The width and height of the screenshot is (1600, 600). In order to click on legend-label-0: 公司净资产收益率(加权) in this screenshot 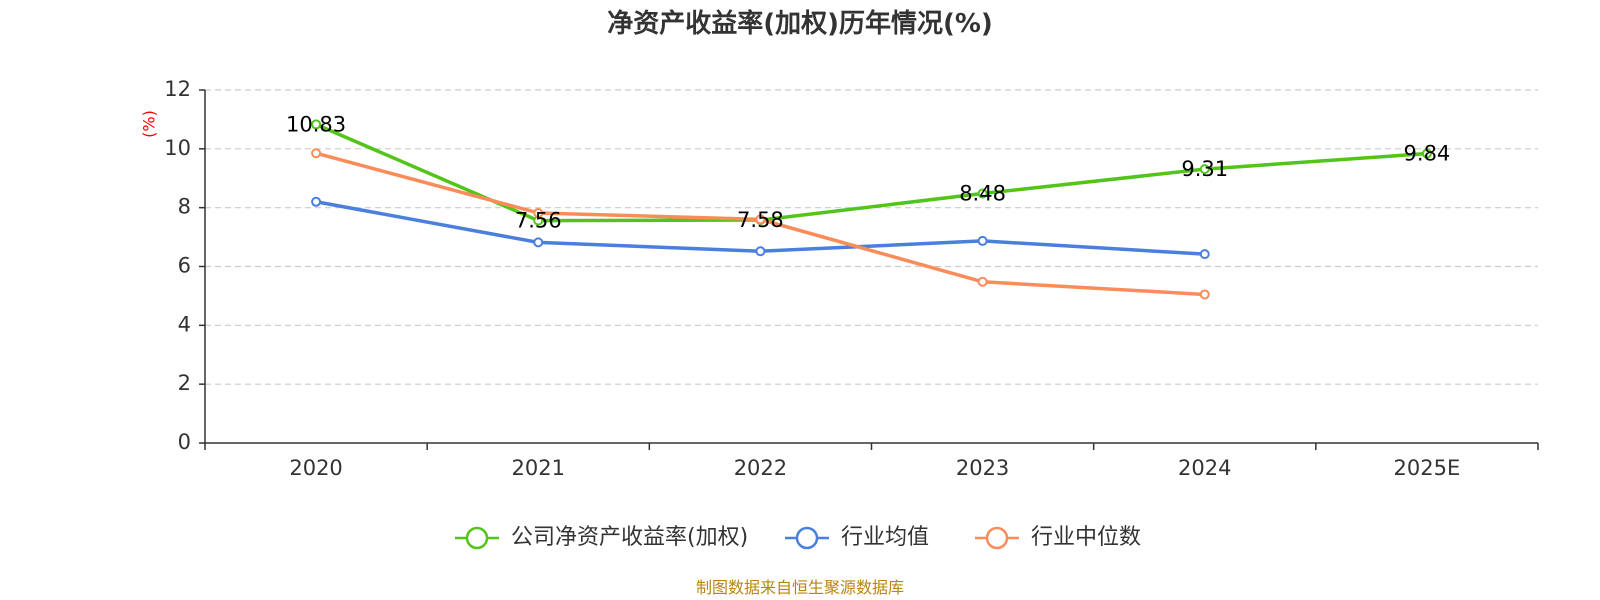, I will do `click(629, 537)`.